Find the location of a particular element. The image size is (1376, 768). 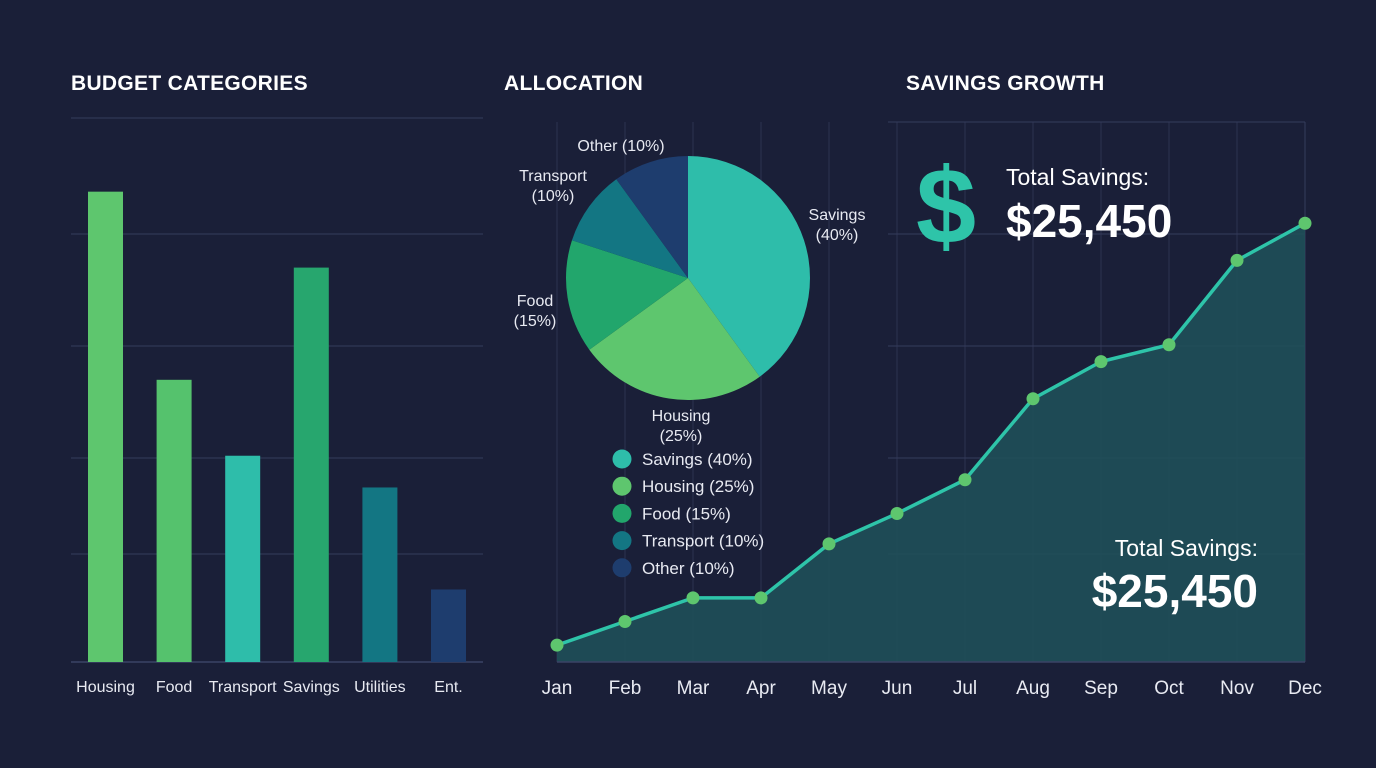

legend-swatch-transport is located at coordinates (622, 541).